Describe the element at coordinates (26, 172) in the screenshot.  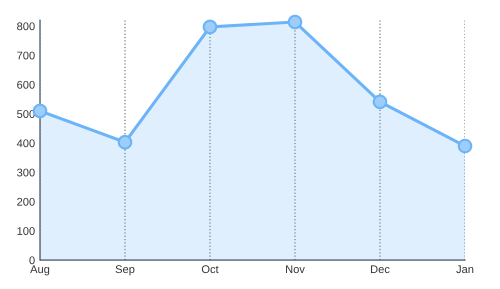
I see `y-tick-label: 300` at that location.